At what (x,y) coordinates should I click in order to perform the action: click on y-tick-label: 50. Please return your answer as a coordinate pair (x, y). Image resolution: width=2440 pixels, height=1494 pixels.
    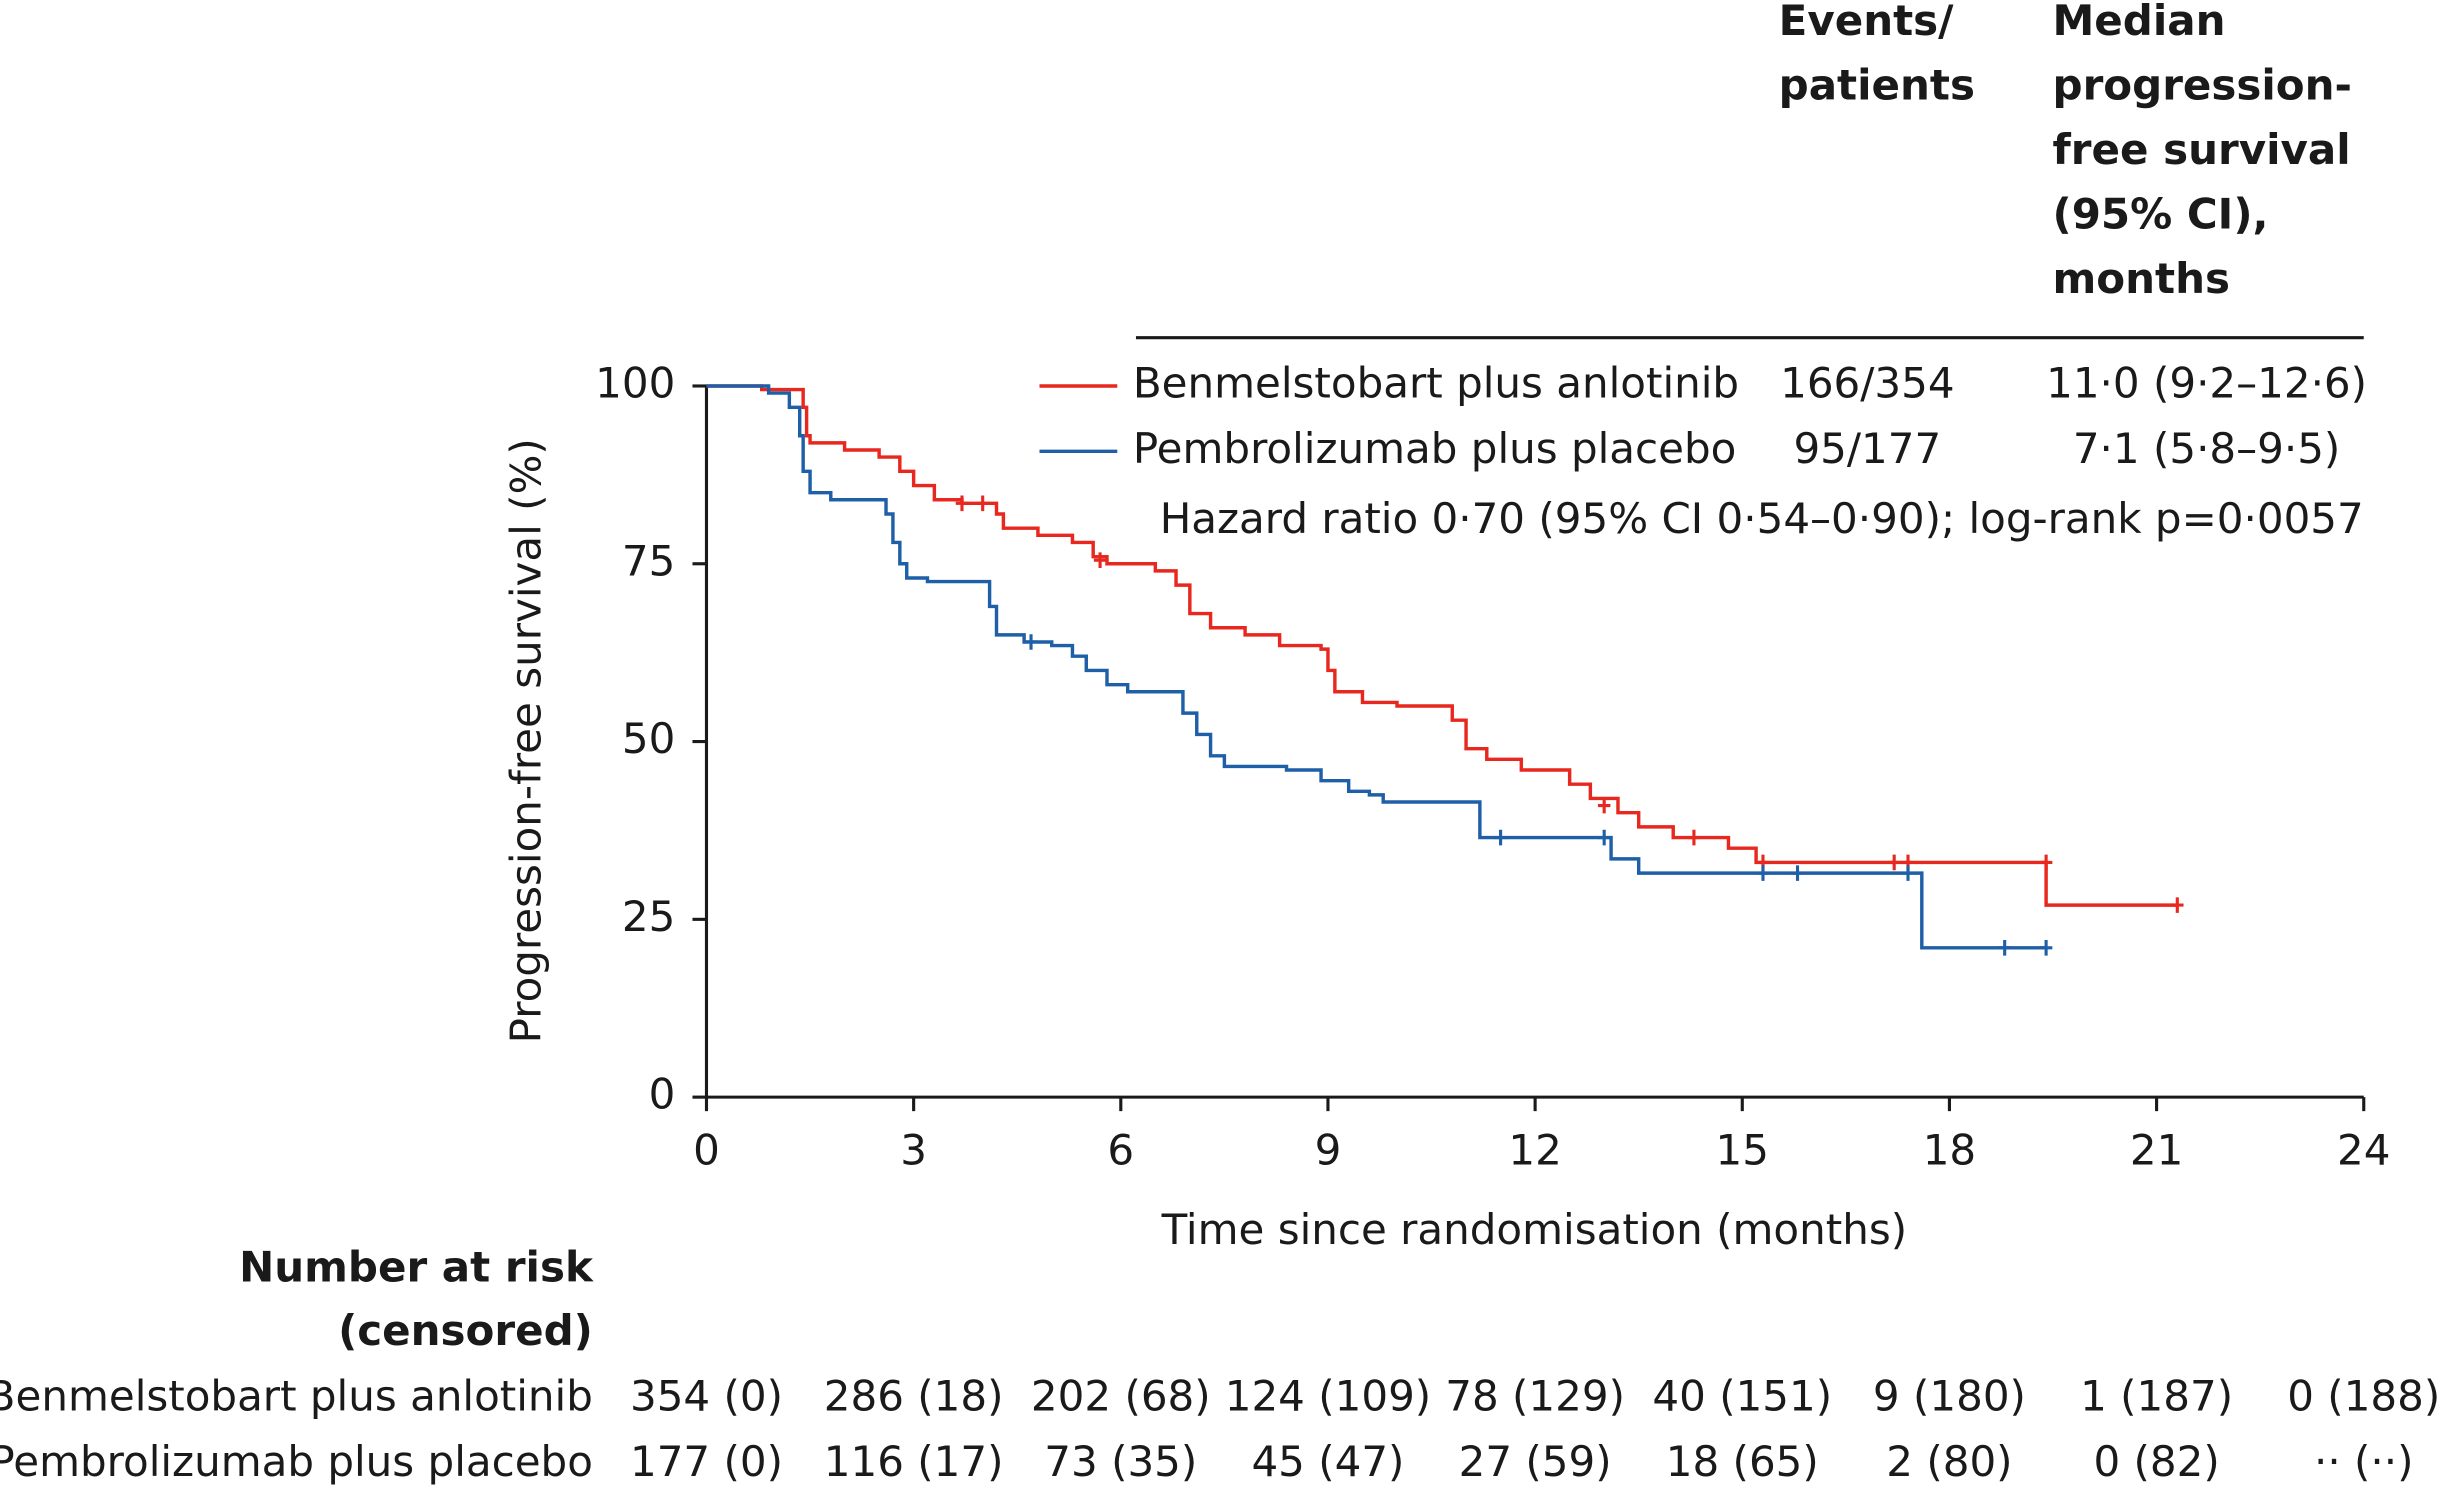
    Looking at the image, I should click on (648, 738).